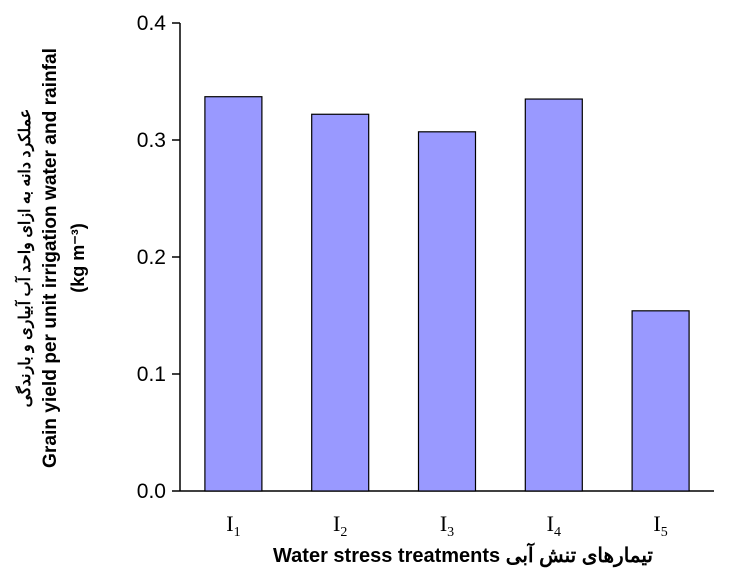 Image resolution: width=731 pixels, height=573 pixels. Describe the element at coordinates (554, 525) in the screenshot. I see `x-tick-label: I4` at that location.